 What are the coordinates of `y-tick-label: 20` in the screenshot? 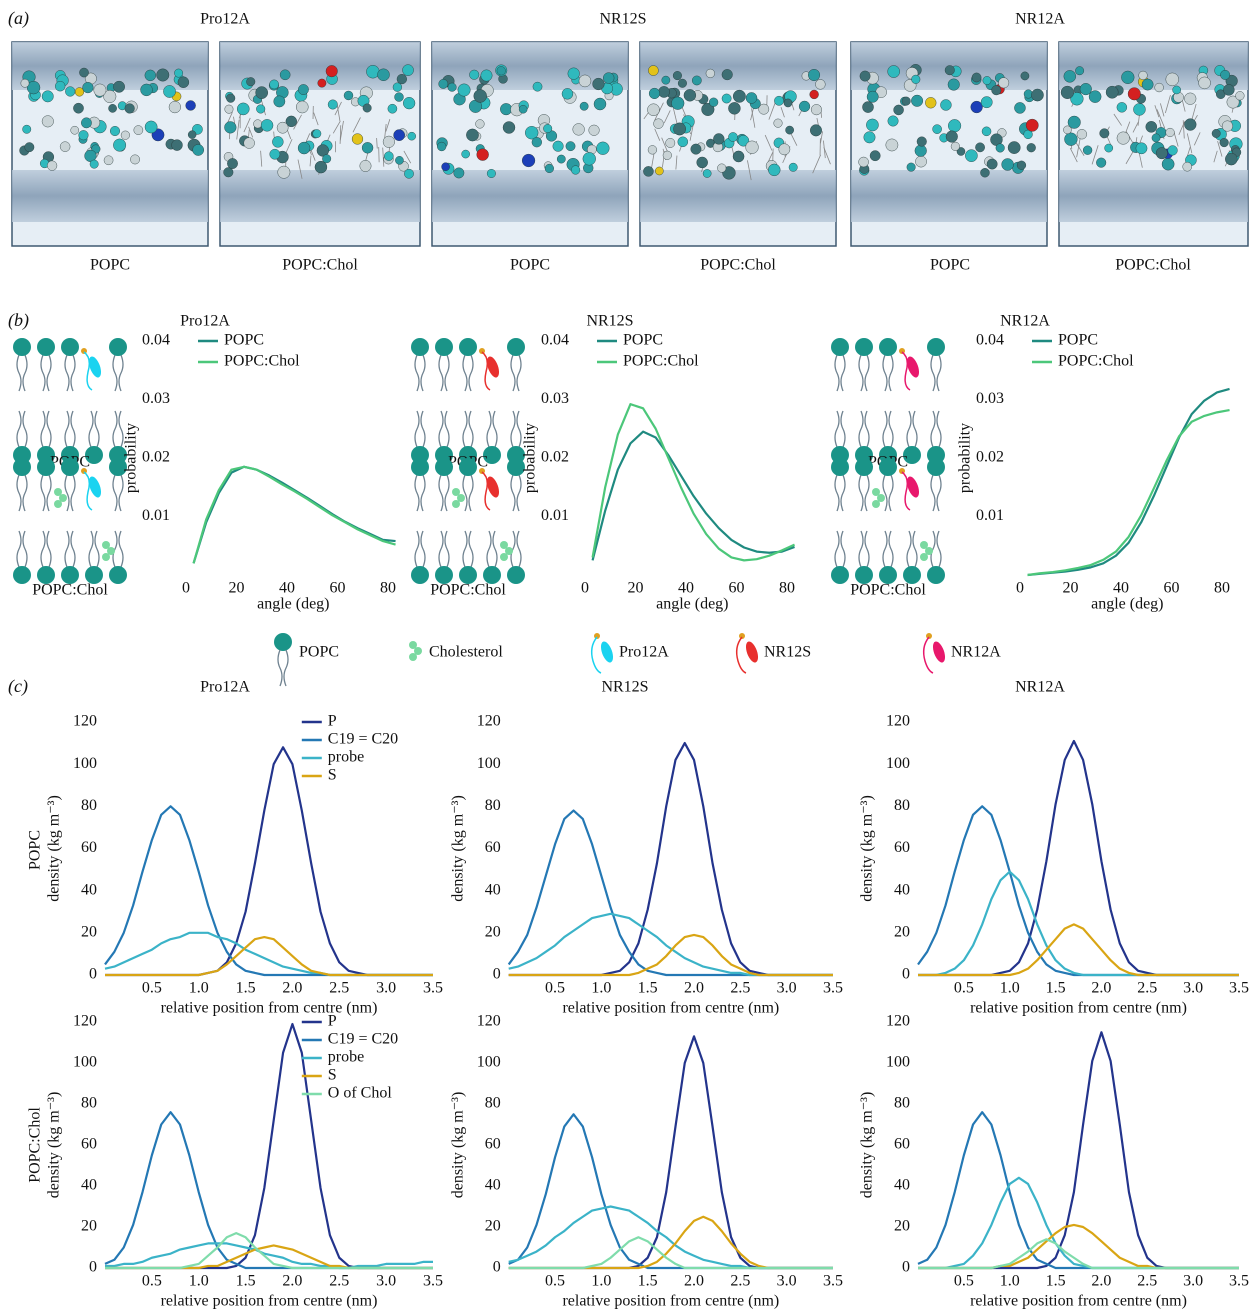 It's located at (89, 1226).